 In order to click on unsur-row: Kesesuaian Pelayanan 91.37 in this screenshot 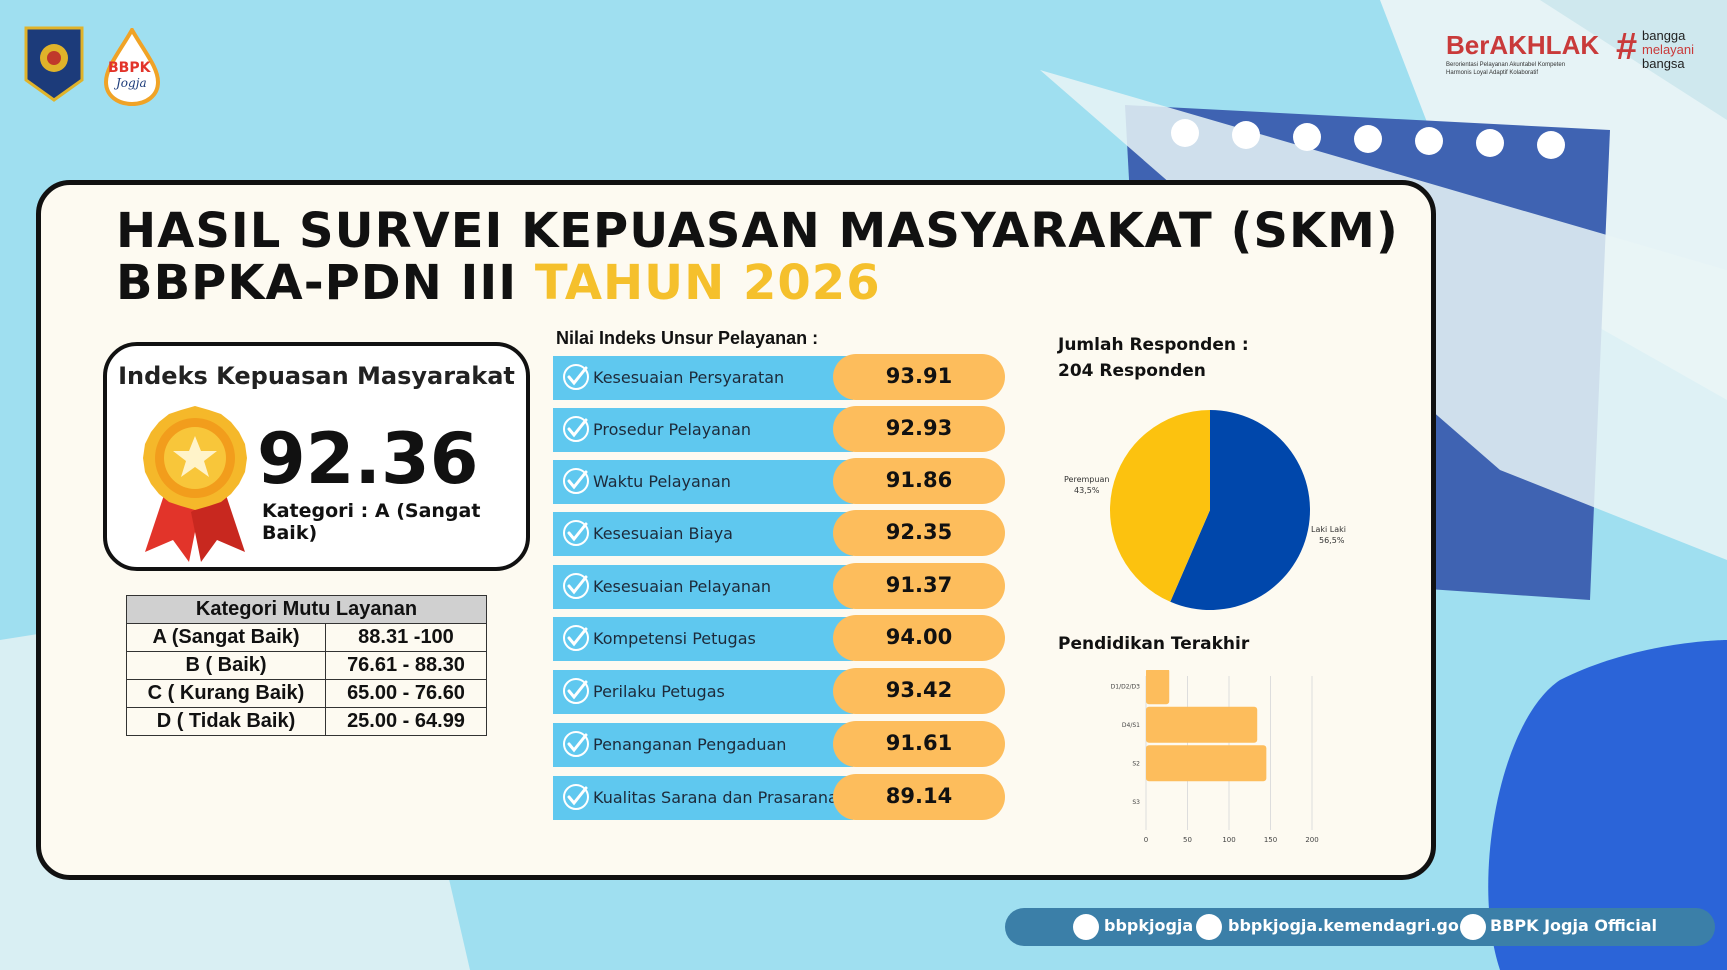, I will do `click(779, 586)`.